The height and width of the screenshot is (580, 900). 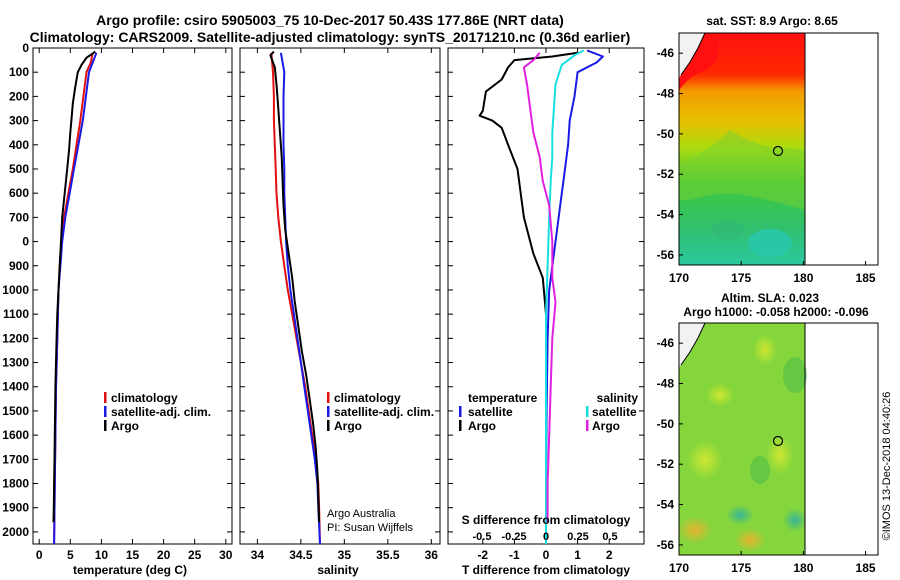 What do you see at coordinates (482, 537) in the screenshot?
I see `top-tick-label: -0.5` at bounding box center [482, 537].